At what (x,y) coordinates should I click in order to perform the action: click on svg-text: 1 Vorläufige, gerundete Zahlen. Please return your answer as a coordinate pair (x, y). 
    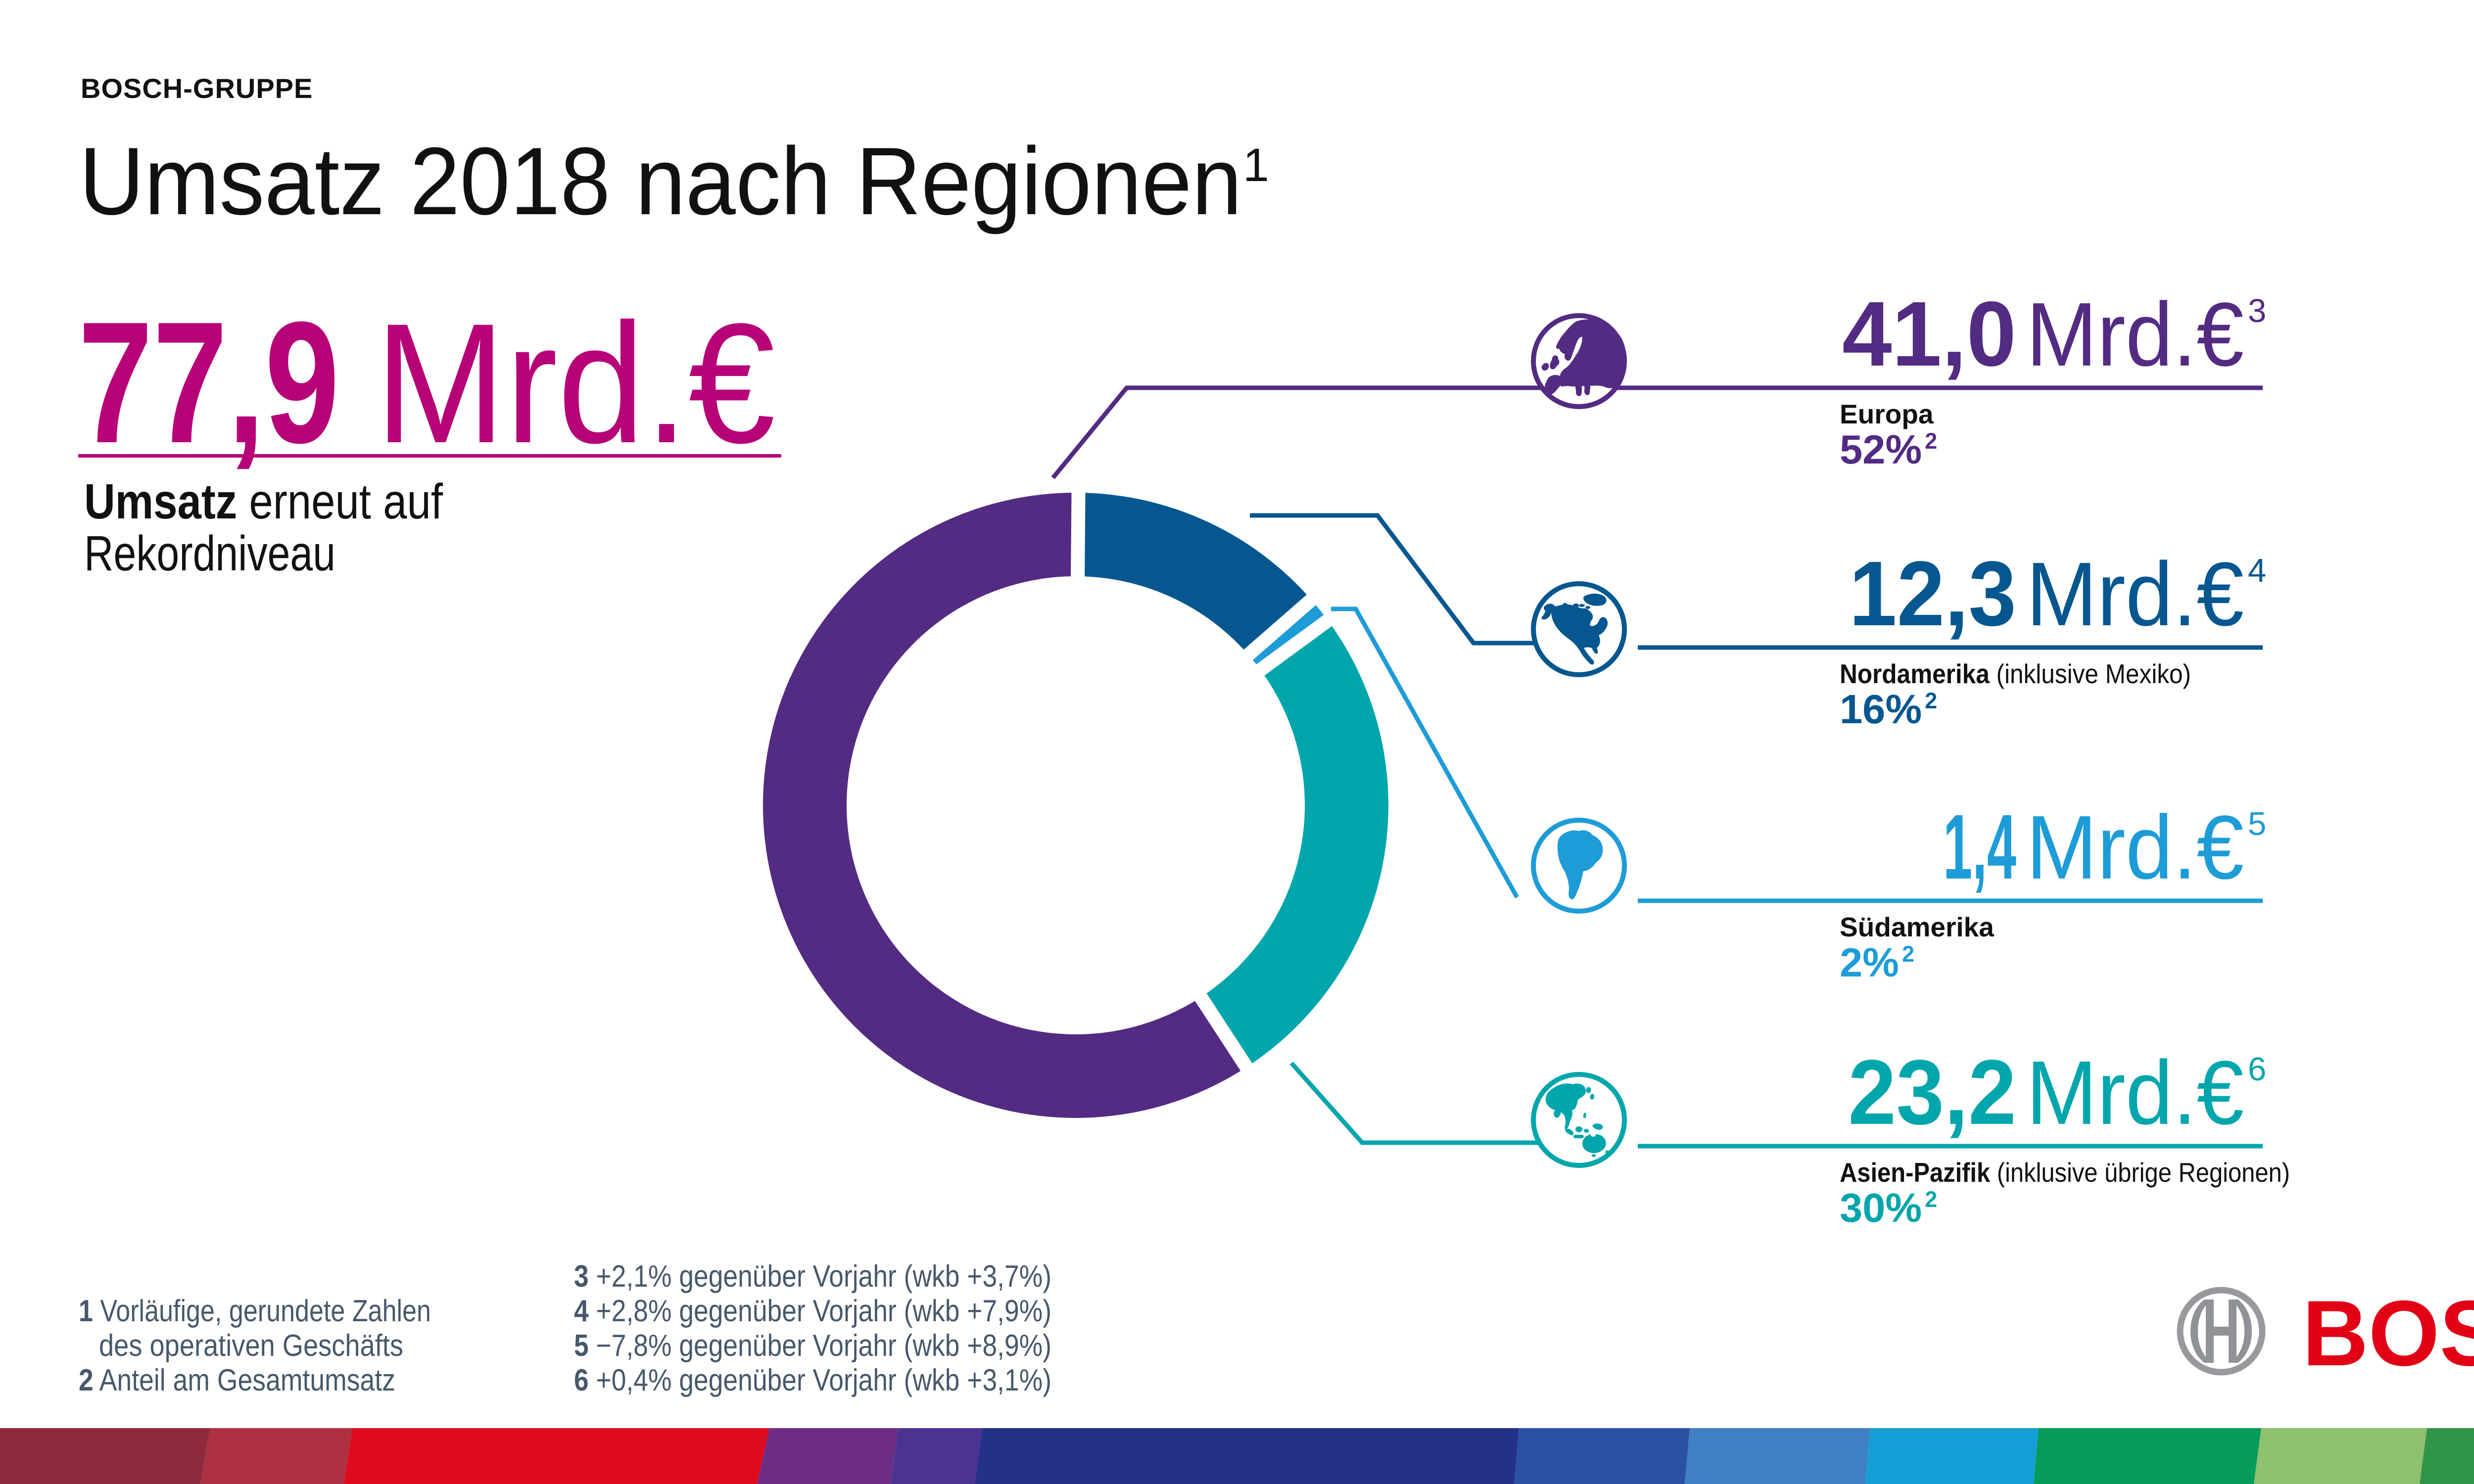
    Looking at the image, I should click on (255, 1311).